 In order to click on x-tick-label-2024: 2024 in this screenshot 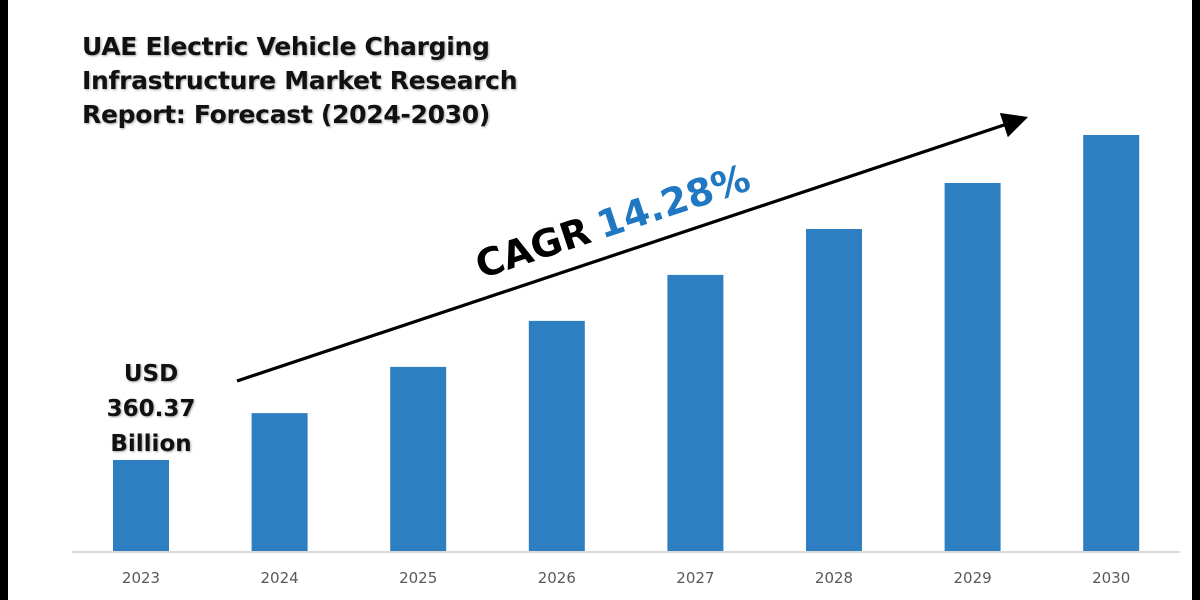, I will do `click(280, 578)`.